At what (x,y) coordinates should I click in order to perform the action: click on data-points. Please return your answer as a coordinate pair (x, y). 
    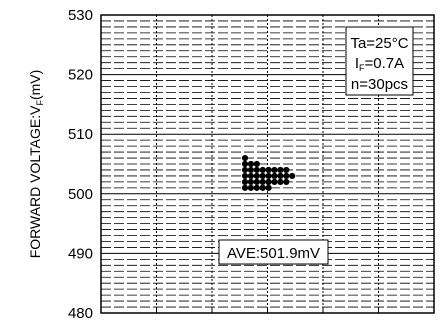
    Looking at the image, I should click on (268, 172).